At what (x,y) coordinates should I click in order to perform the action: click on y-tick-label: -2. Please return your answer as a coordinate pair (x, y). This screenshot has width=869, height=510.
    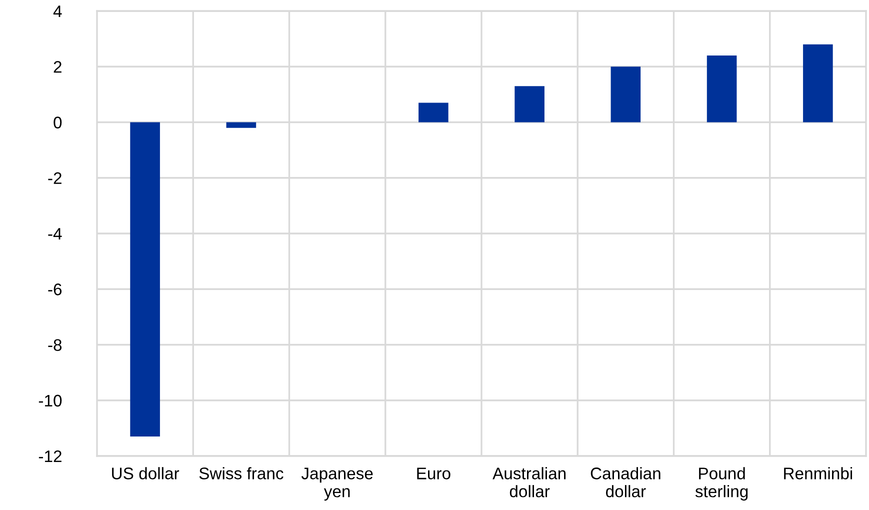
    Looking at the image, I should click on (55, 178).